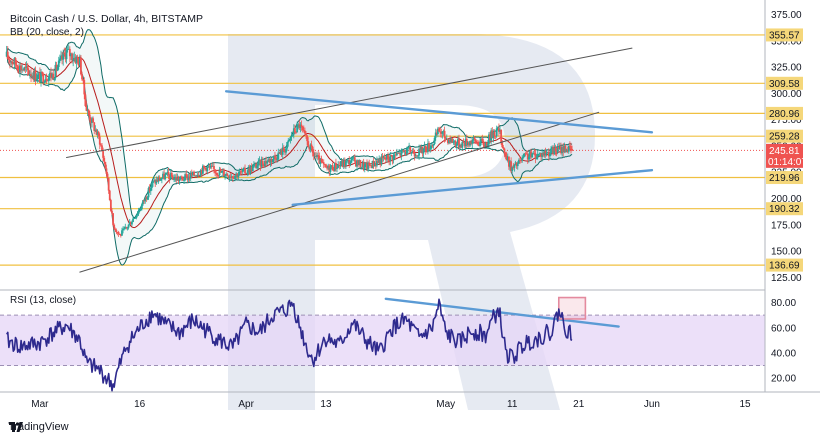  I want to click on rsi-highlight-box, so click(572, 308).